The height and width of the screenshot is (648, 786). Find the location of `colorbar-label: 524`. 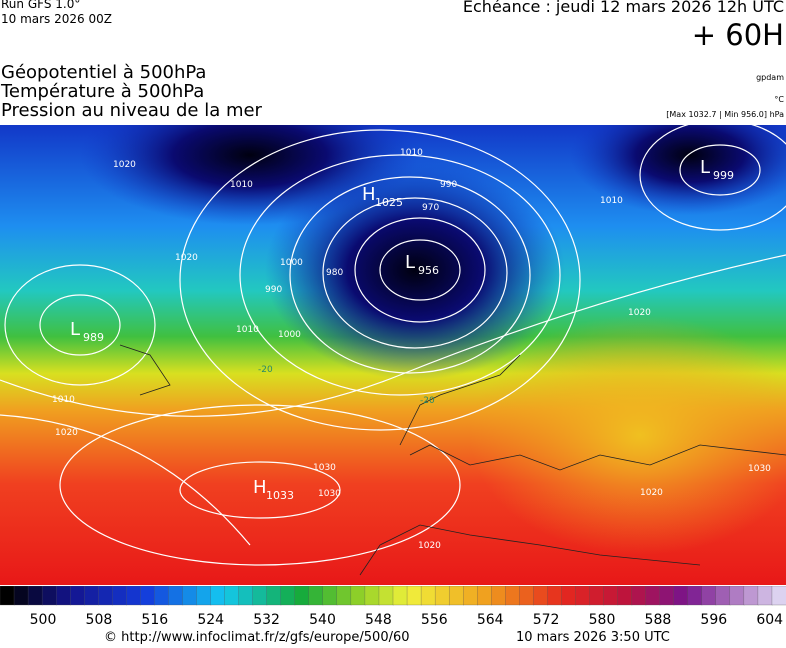

colorbar-label: 524 is located at coordinates (210, 620).